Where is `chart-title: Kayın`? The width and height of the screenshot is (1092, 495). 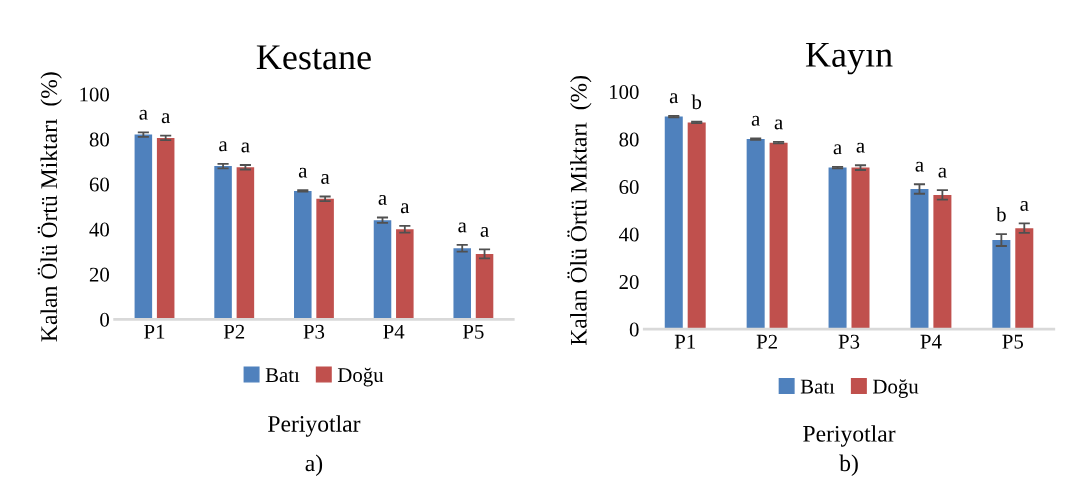
chart-title: Kayın is located at coordinates (849, 58).